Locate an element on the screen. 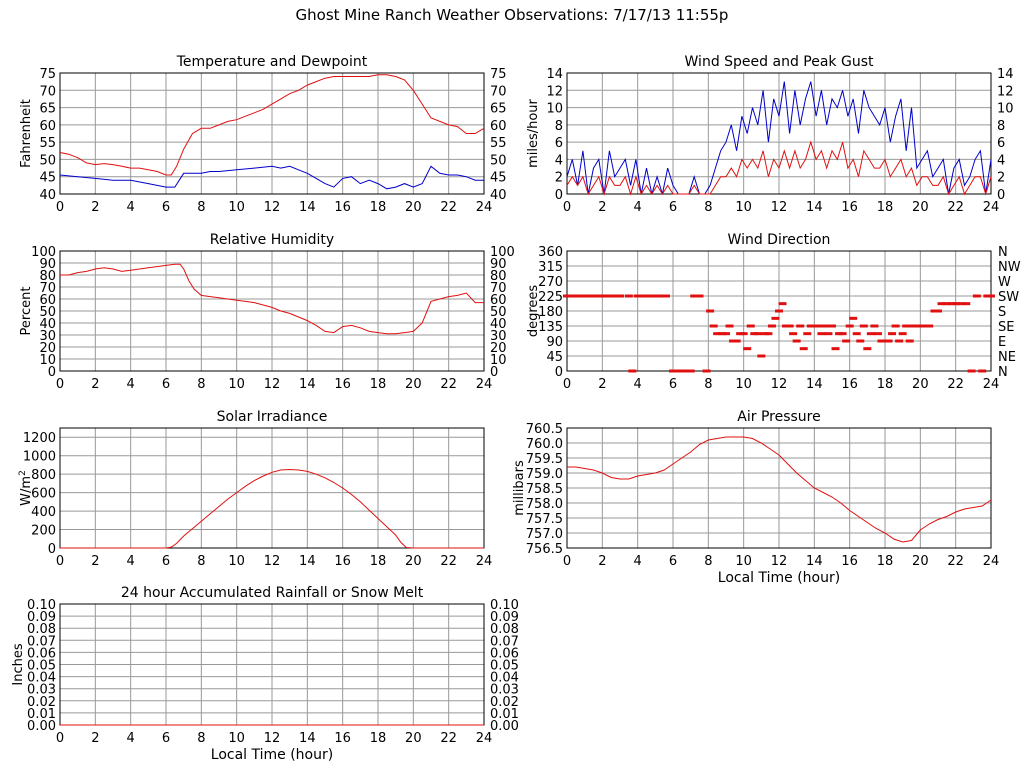 The width and height of the screenshot is (1024, 768). series-line-blue is located at coordinates (271, 177).